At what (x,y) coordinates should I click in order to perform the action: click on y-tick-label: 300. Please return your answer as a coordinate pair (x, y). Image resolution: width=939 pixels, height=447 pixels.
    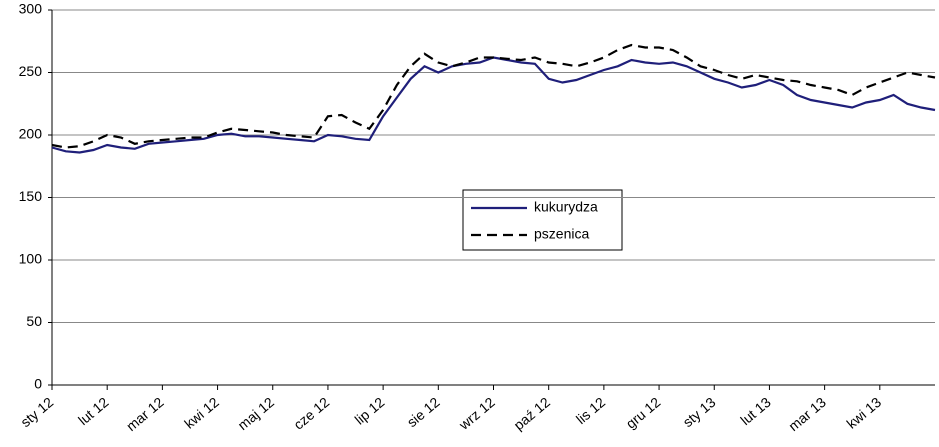
    Looking at the image, I should click on (31, 9).